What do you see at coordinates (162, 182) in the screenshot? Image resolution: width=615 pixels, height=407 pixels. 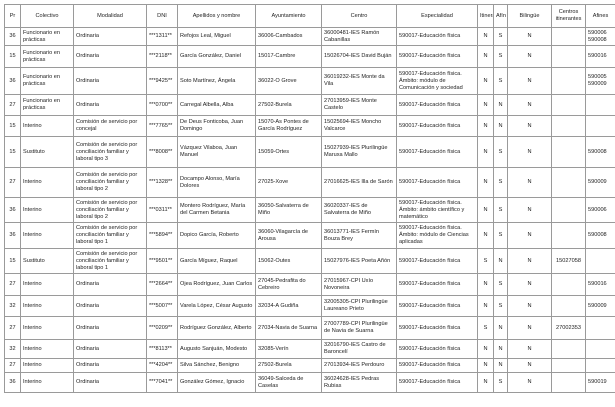 I see `cell-dni: ***1328**` at bounding box center [162, 182].